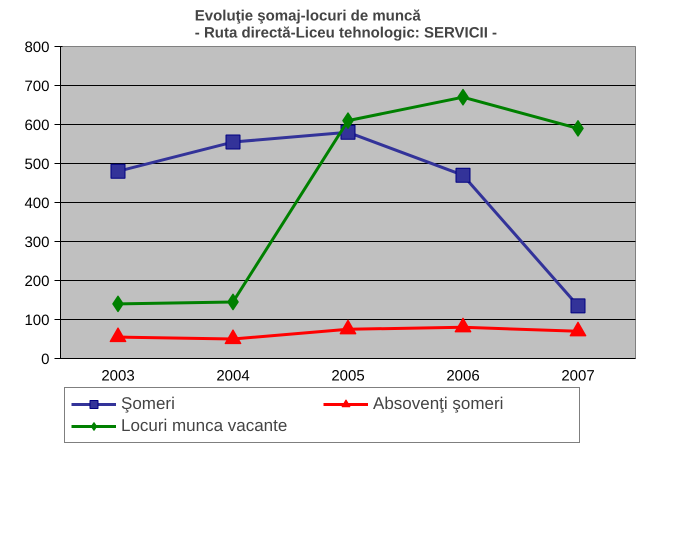 The height and width of the screenshot is (553, 685). I want to click on y-tick-label: 600, so click(37, 125).